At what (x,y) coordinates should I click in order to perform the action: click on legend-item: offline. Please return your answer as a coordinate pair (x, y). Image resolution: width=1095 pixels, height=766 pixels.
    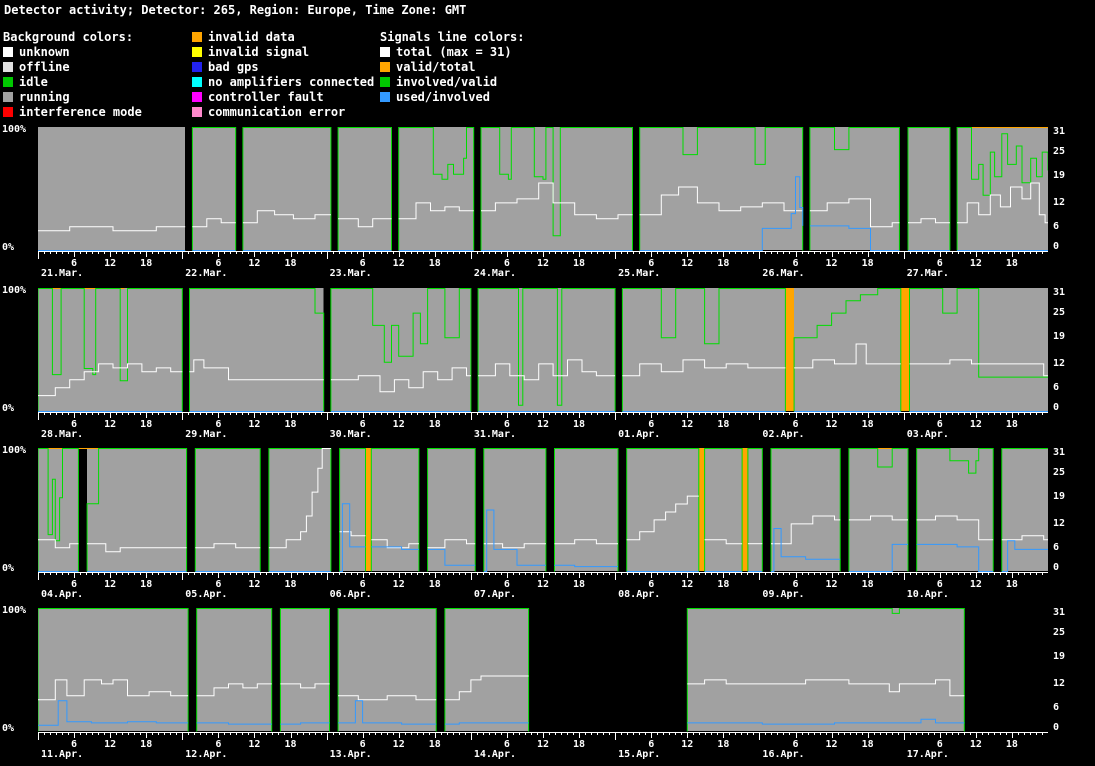
    Looking at the image, I should click on (72, 66).